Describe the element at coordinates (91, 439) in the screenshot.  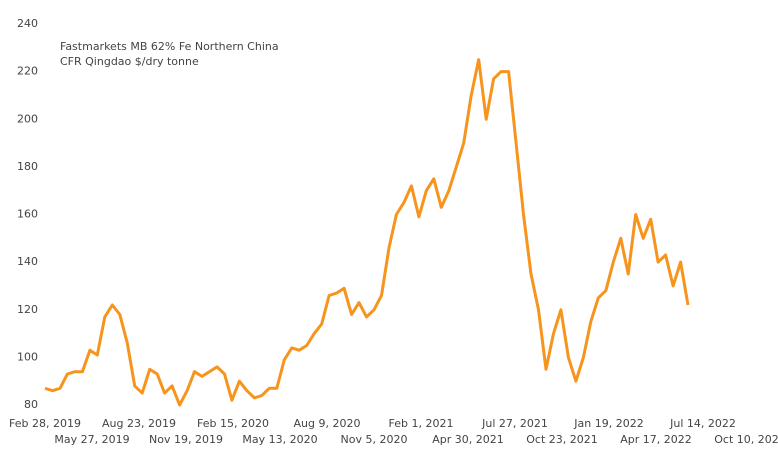
I see `x-tick-label: May 27, 2019` at that location.